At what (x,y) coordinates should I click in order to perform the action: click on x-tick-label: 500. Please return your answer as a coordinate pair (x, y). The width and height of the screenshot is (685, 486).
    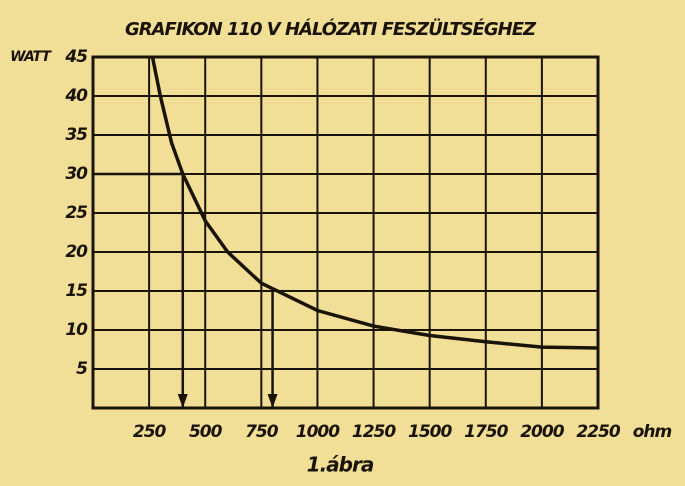
    Looking at the image, I should click on (206, 432).